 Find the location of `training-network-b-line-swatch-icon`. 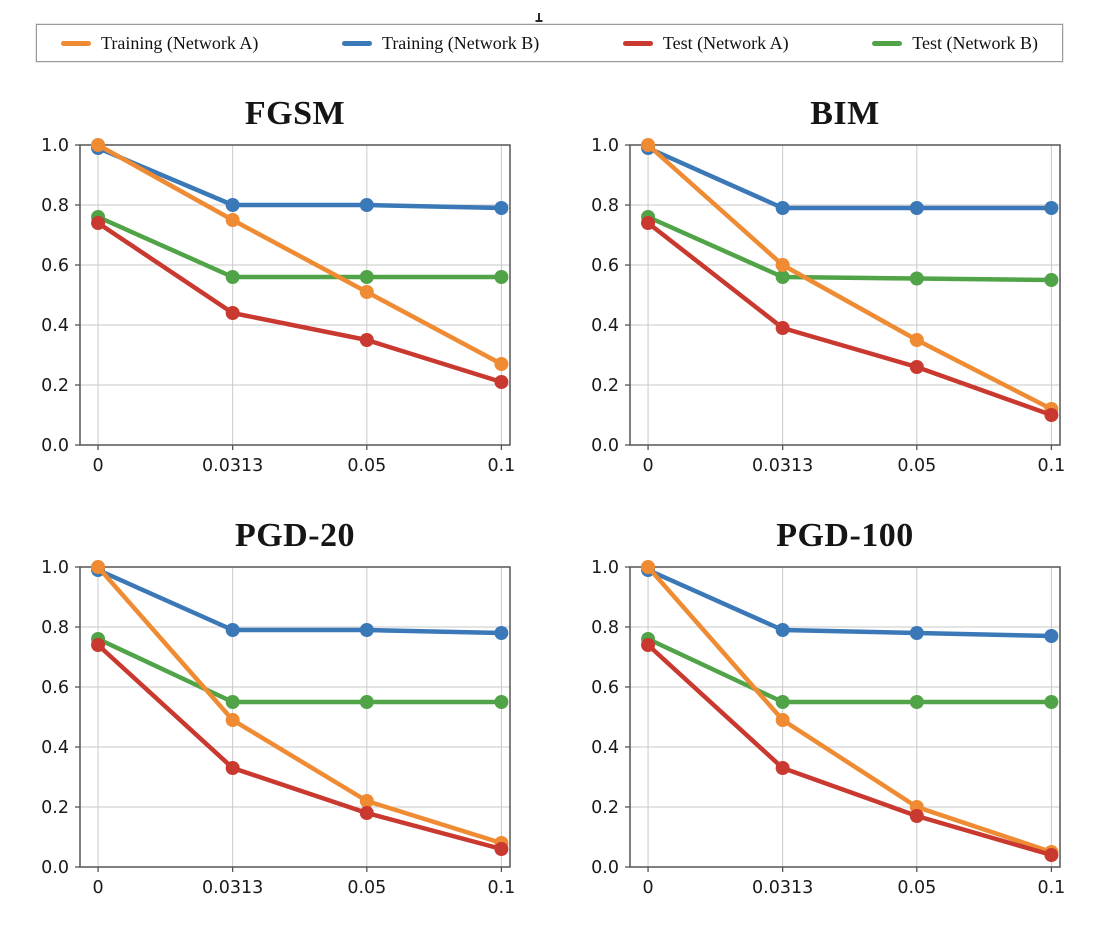

training-network-b-line-swatch-icon is located at coordinates (356, 43).